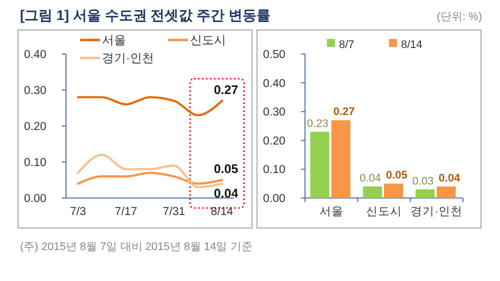  I want to click on legend-label: 8/7, so click(346, 44).